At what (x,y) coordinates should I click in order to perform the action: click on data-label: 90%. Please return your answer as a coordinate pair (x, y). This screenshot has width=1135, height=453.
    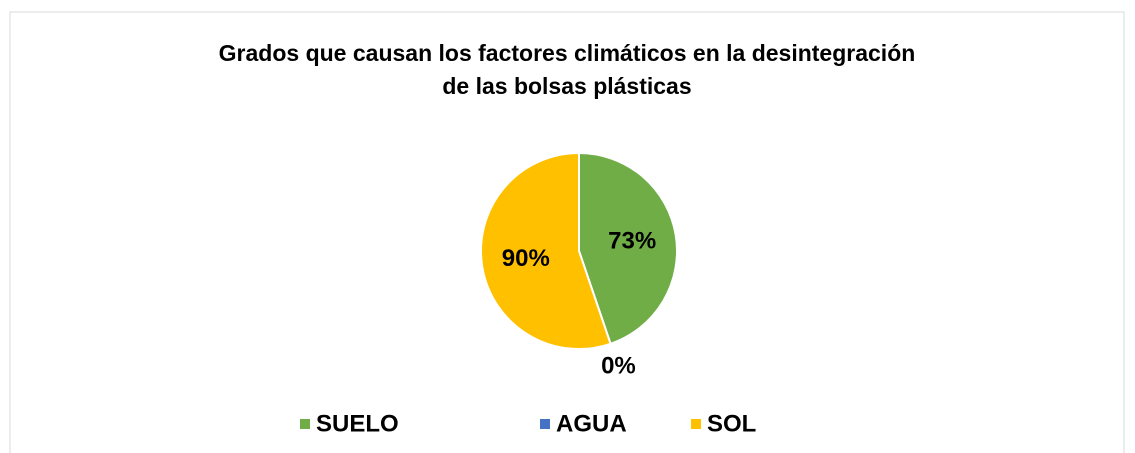
    Looking at the image, I should click on (526, 258).